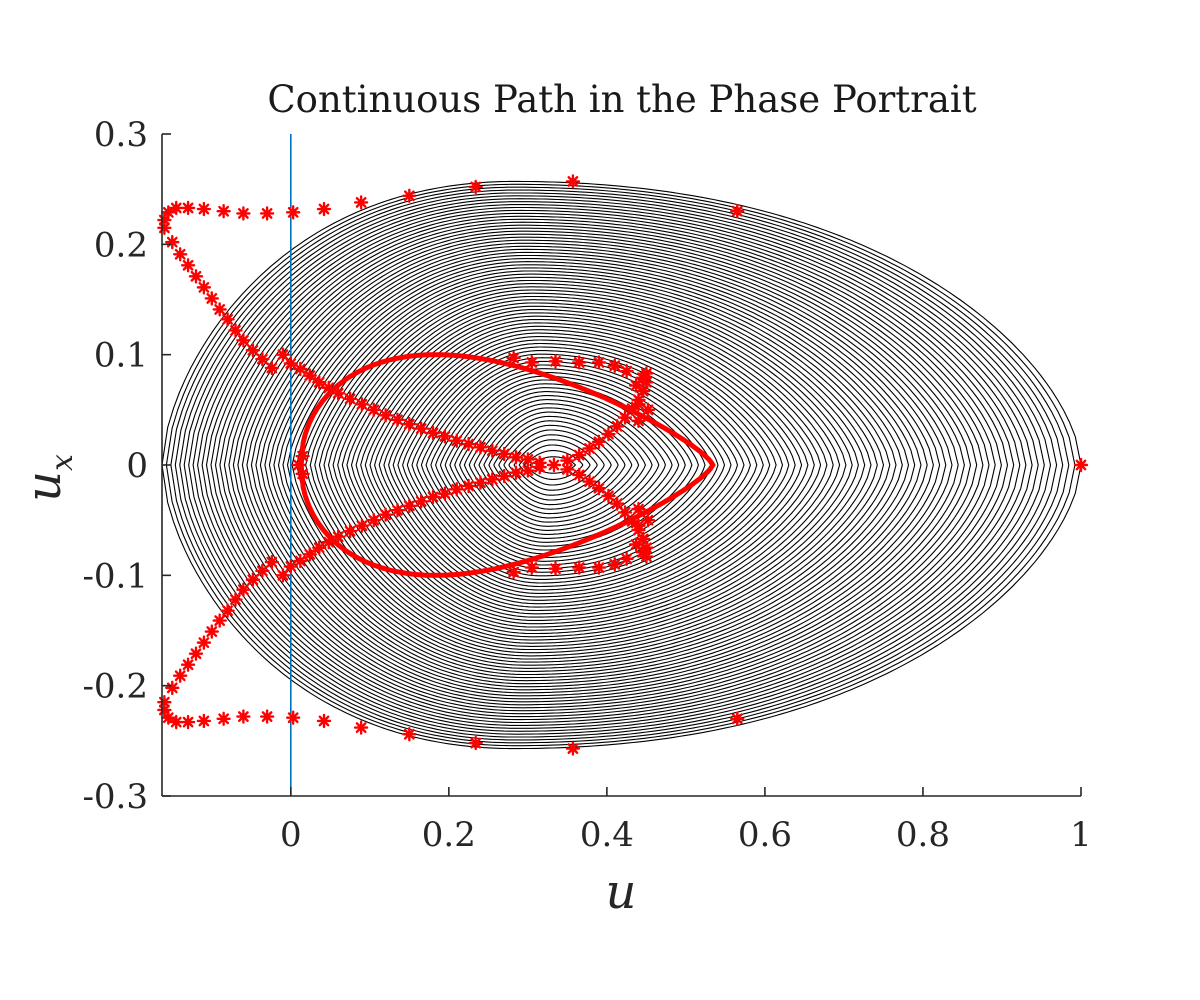 This screenshot has width=1200, height=1000. I want to click on y-axis-label-subscript: x, so click(62, 462).